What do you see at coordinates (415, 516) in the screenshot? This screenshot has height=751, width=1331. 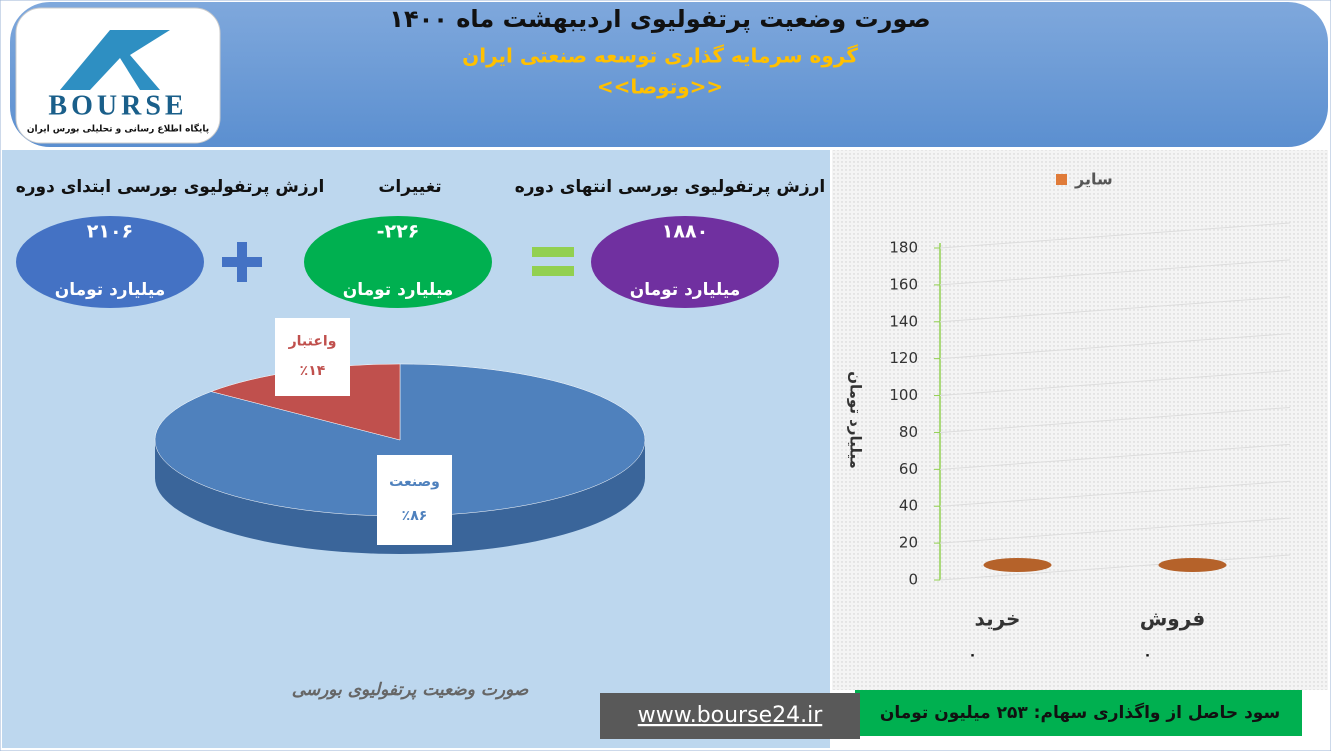 I see `slice-value-label: ٪۸۶` at bounding box center [415, 516].